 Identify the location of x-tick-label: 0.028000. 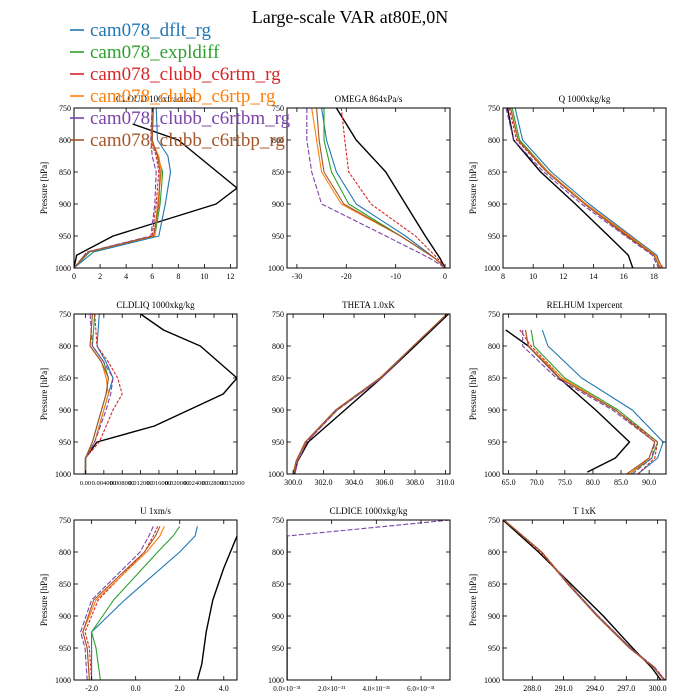
(214, 483).